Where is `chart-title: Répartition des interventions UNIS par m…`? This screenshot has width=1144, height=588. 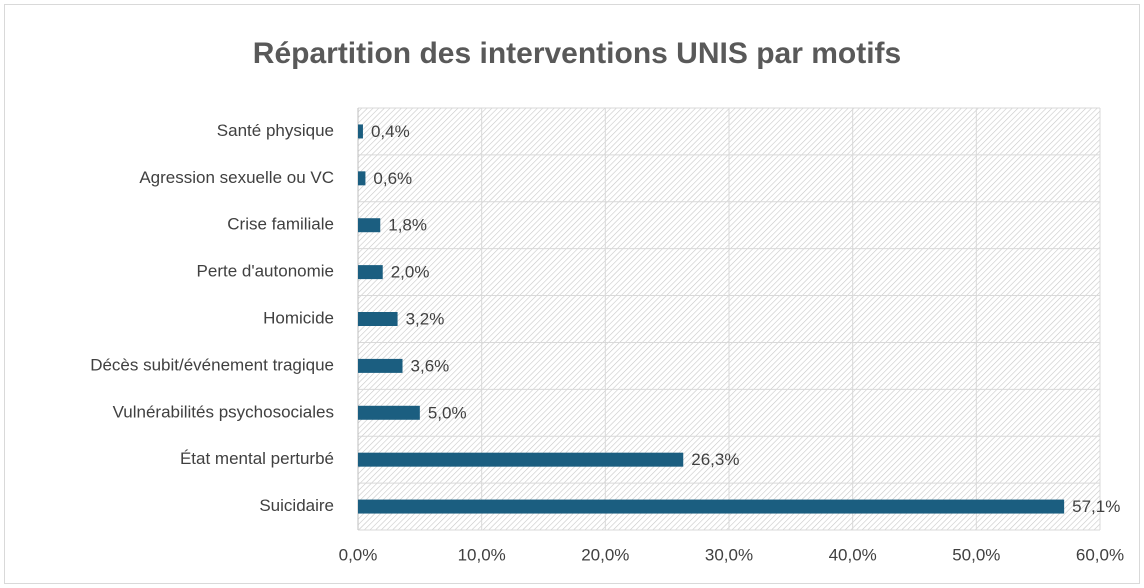
chart-title: Répartition des interventions UNIS par m… is located at coordinates (577, 53).